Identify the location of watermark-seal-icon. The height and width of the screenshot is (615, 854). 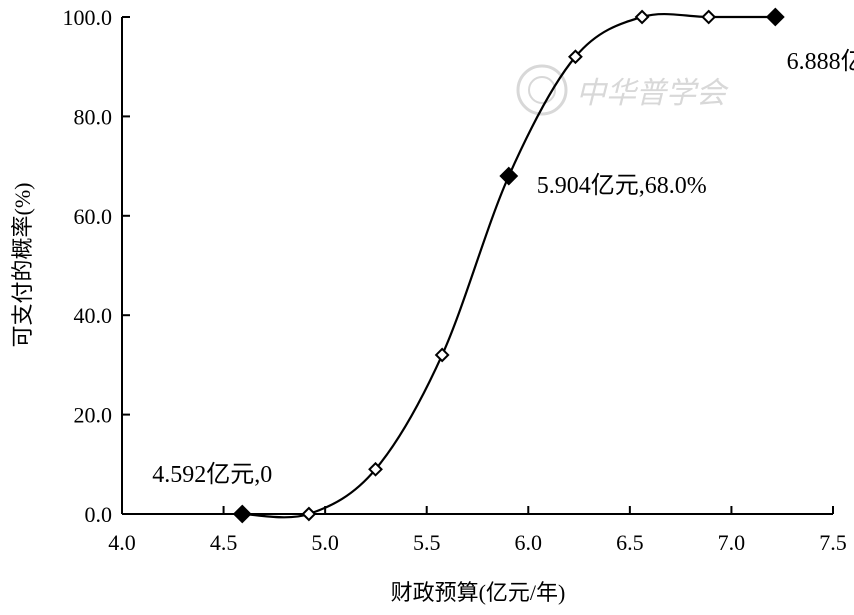
(542, 90).